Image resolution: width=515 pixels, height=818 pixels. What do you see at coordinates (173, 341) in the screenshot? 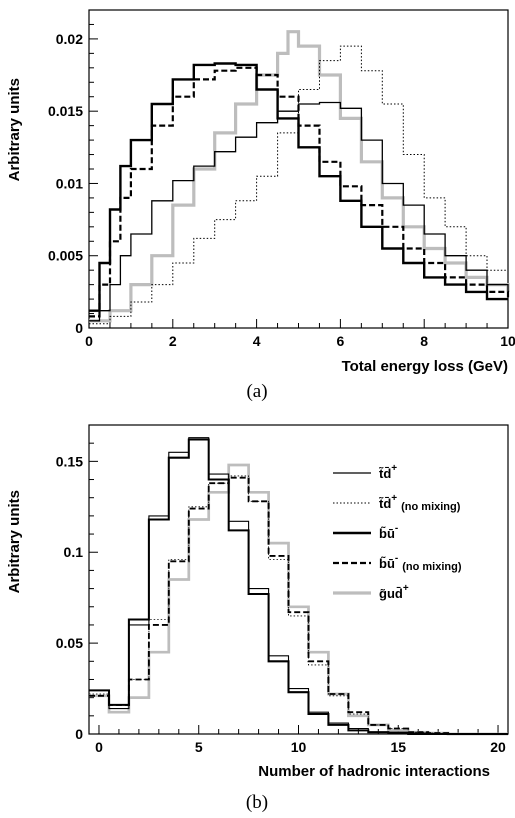
I see `x-tick-label-a: 2` at bounding box center [173, 341].